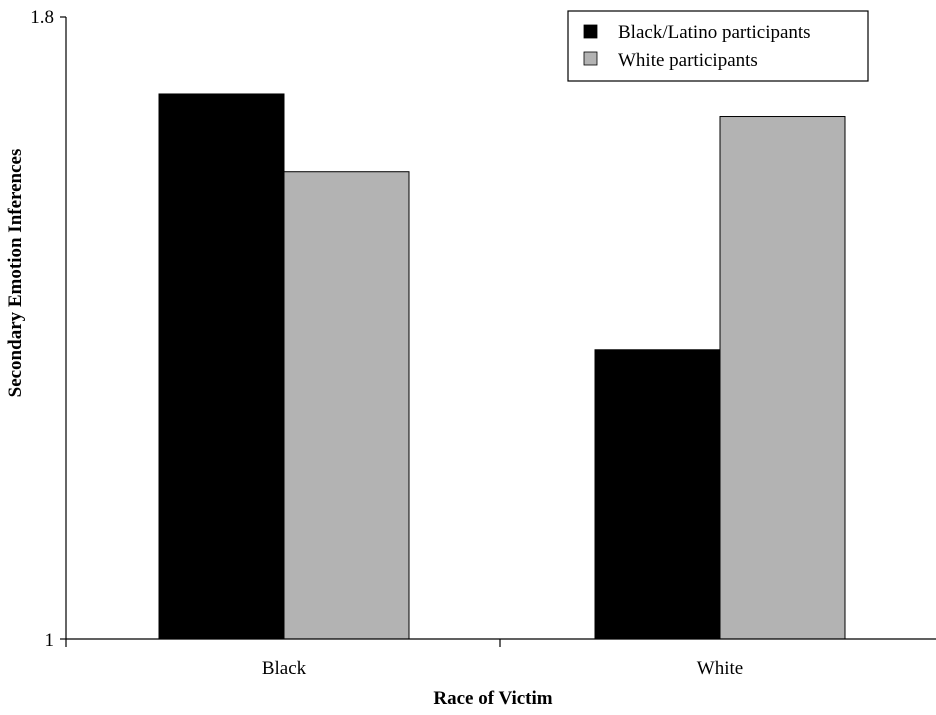 Image resolution: width=936 pixels, height=715 pixels. Describe the element at coordinates (688, 60) in the screenshot. I see `legend-label-white: White participants` at that location.